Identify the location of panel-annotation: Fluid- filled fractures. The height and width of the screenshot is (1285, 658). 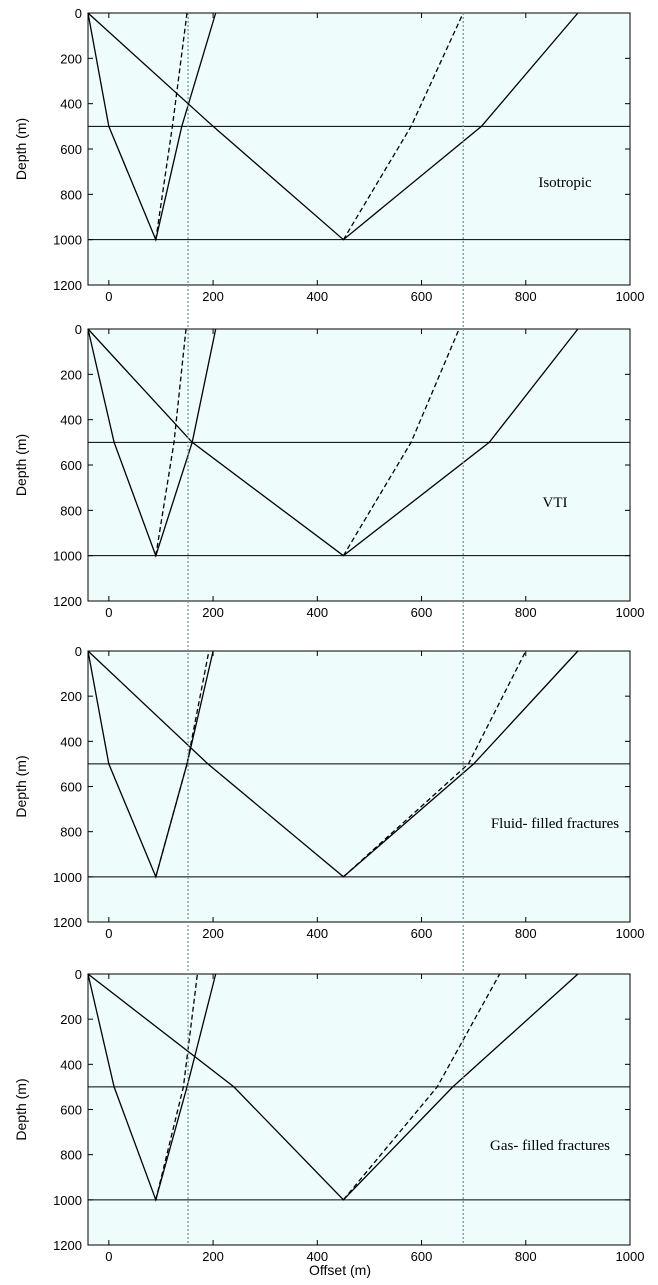
(555, 824).